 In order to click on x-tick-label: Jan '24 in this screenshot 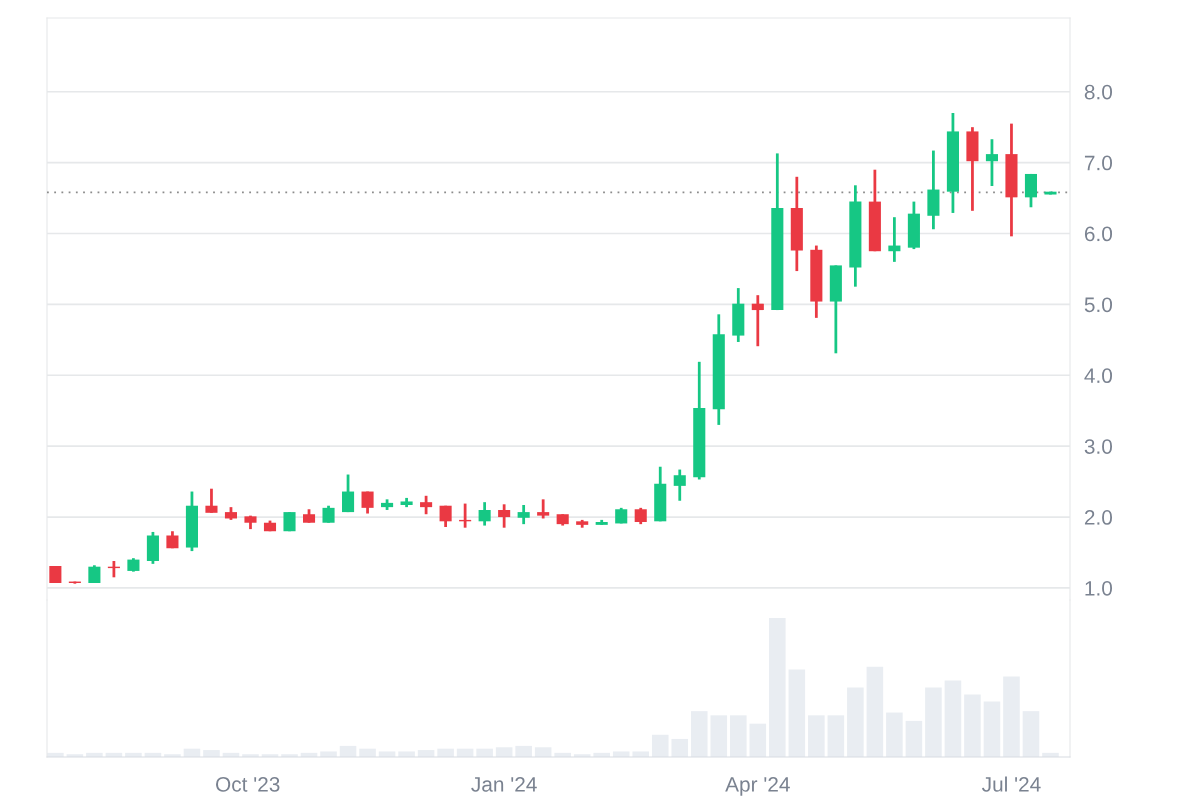, I will do `click(504, 784)`.